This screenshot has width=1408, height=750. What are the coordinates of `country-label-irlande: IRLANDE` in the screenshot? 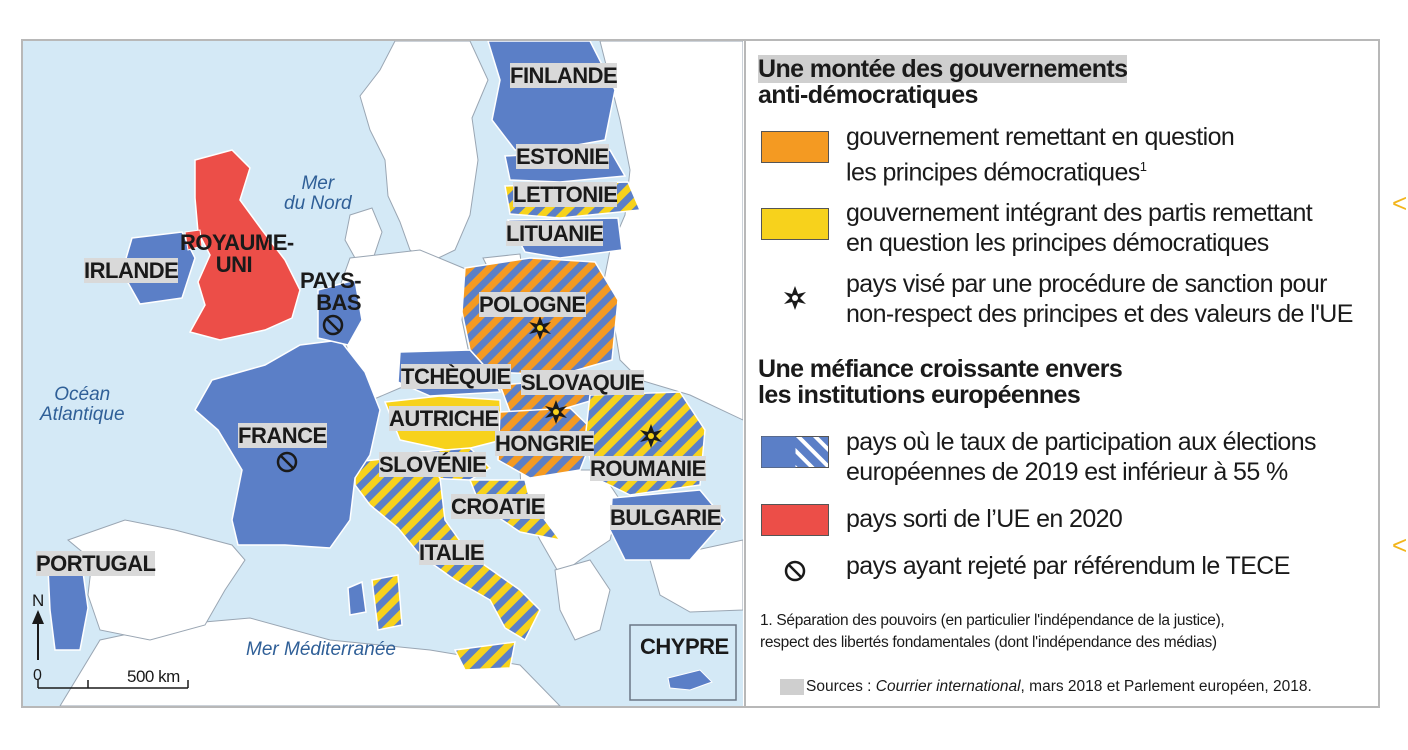 It's located at (131, 270).